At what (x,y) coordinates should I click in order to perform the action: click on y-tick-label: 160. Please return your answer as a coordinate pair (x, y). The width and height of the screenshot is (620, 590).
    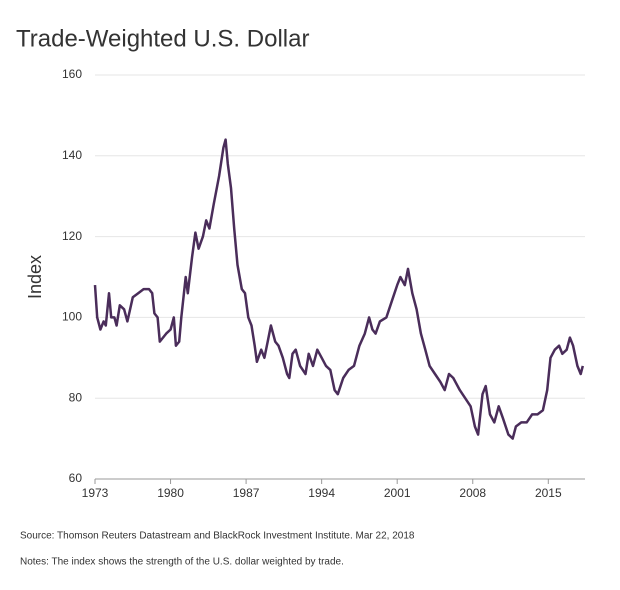
    Looking at the image, I should click on (72, 74).